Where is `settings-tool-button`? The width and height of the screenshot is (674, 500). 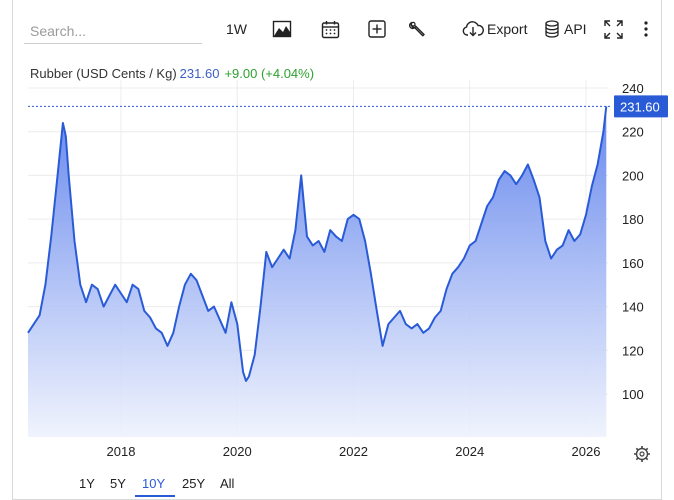
settings-tool-button is located at coordinates (418, 29).